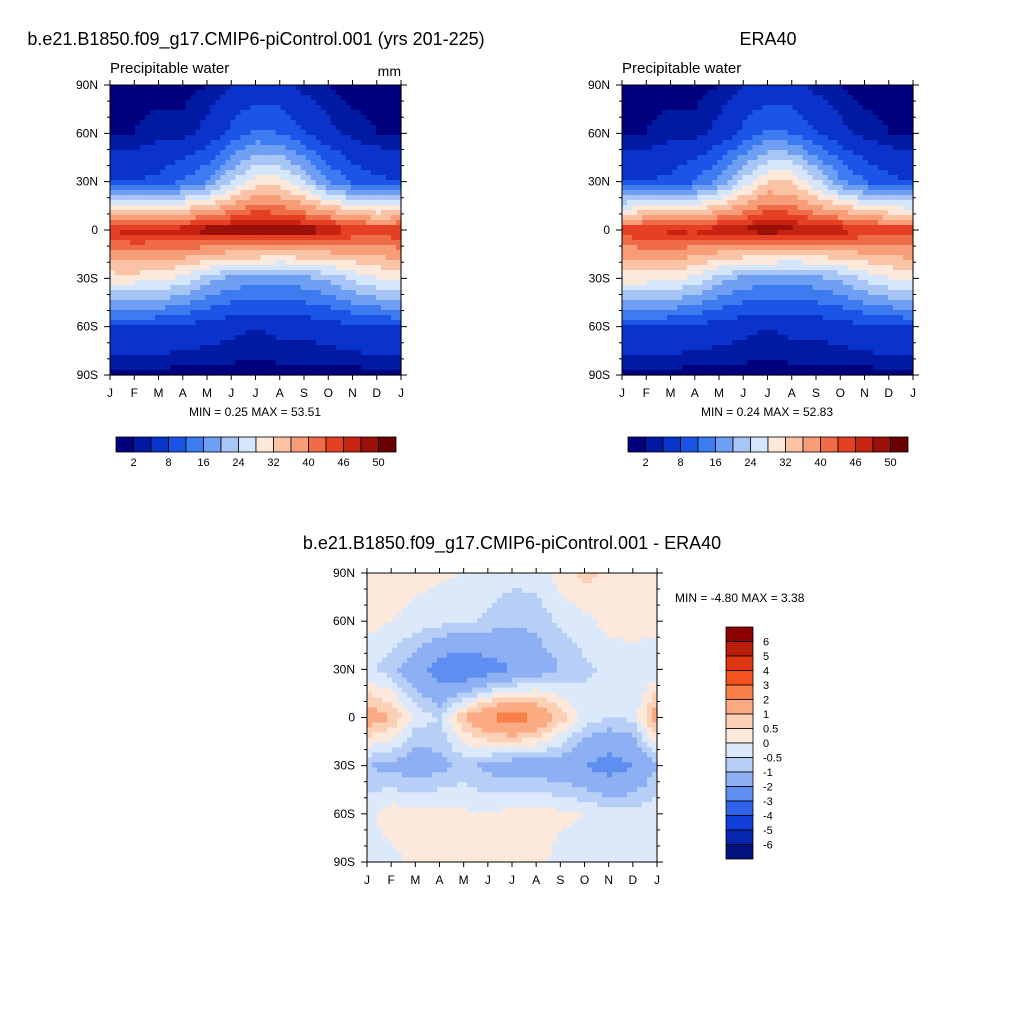 This screenshot has width=1024, height=1024. What do you see at coordinates (87, 327) in the screenshot?
I see `y-tick-label: 60S` at bounding box center [87, 327].